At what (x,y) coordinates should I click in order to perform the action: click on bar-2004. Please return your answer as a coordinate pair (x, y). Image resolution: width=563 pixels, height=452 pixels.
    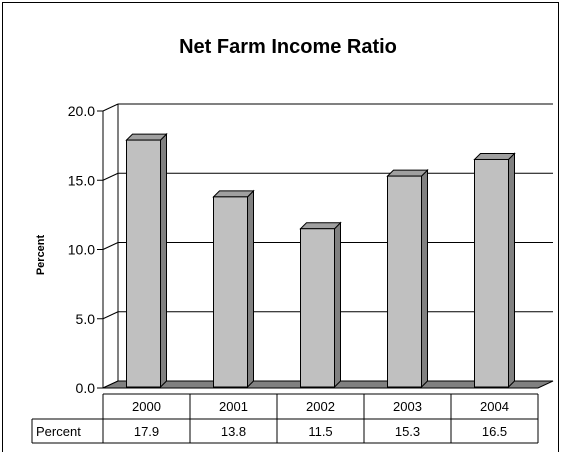
    Looking at the image, I should click on (491, 273).